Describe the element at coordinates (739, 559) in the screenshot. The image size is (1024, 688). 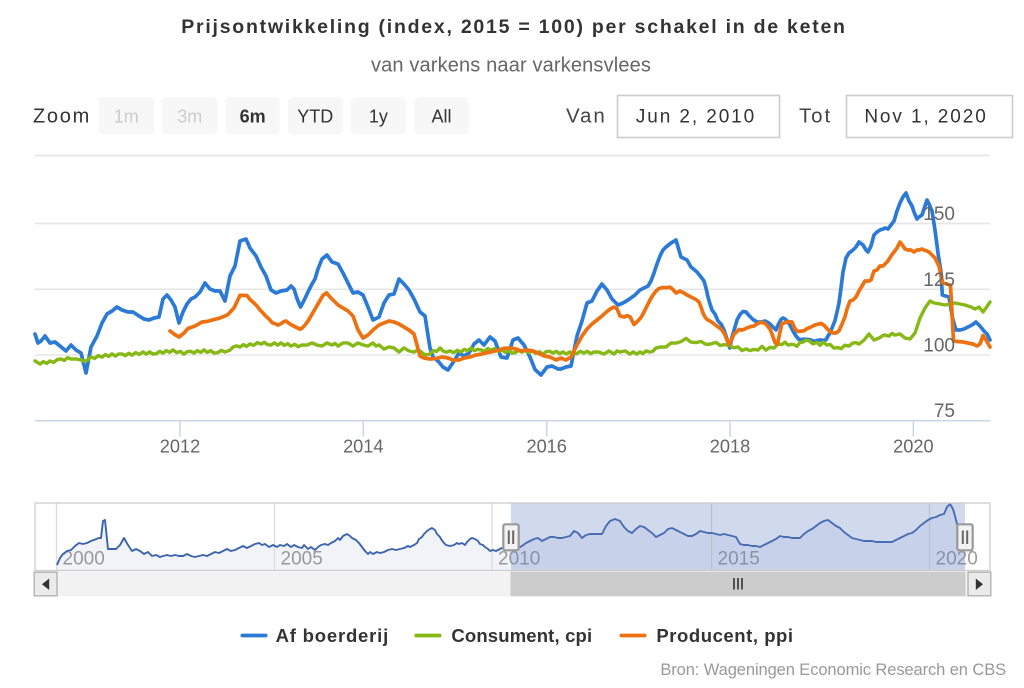
I see `svg-text: 2015` at that location.